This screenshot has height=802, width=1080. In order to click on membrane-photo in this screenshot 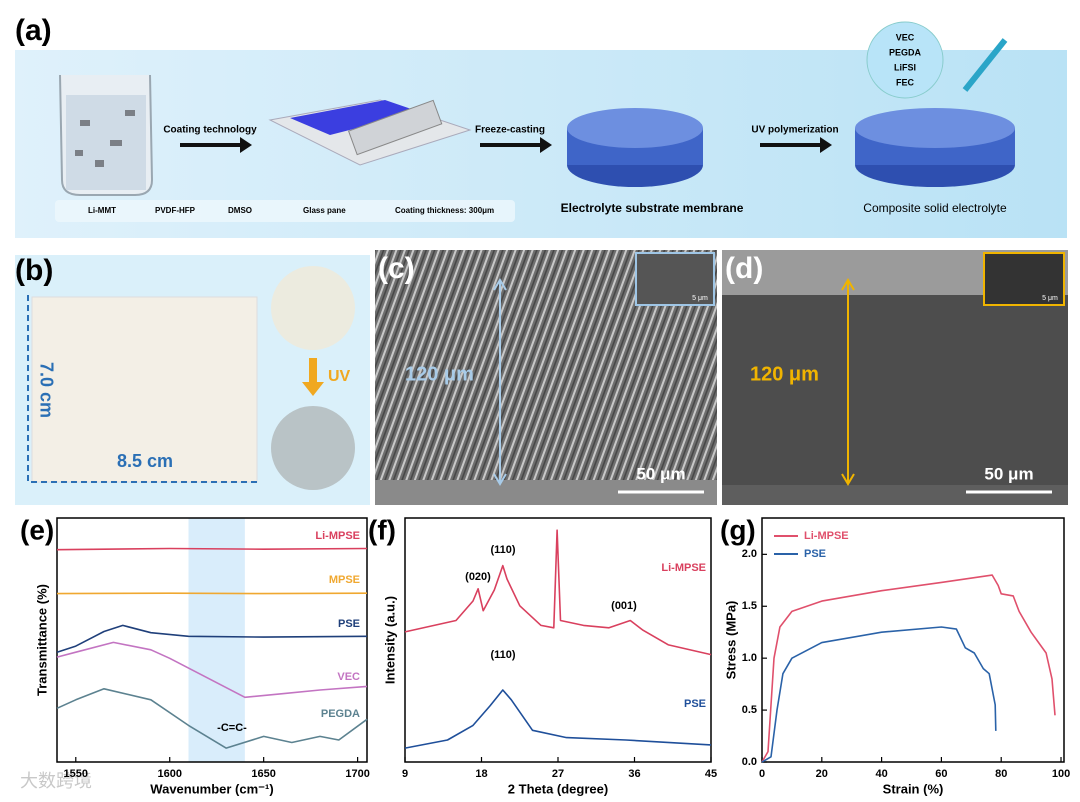, I will do `click(144, 389)`.